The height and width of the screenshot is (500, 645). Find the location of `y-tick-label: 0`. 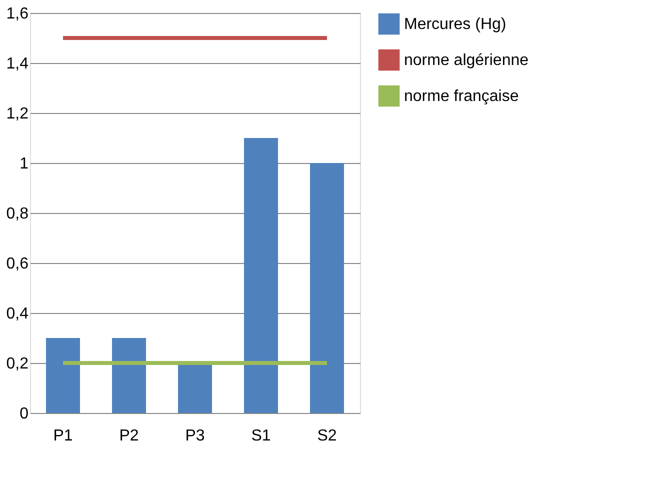

y-tick-label: 0 is located at coordinates (24, 414).